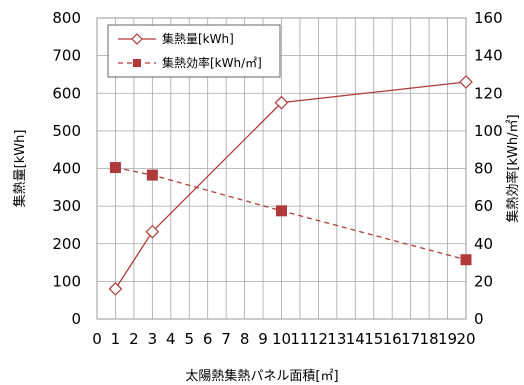 This screenshot has height=385, width=524. Describe the element at coordinates (513, 168) in the screenshot. I see `y-axis-right-label: 集熱効率[kWh/㎡]` at that location.